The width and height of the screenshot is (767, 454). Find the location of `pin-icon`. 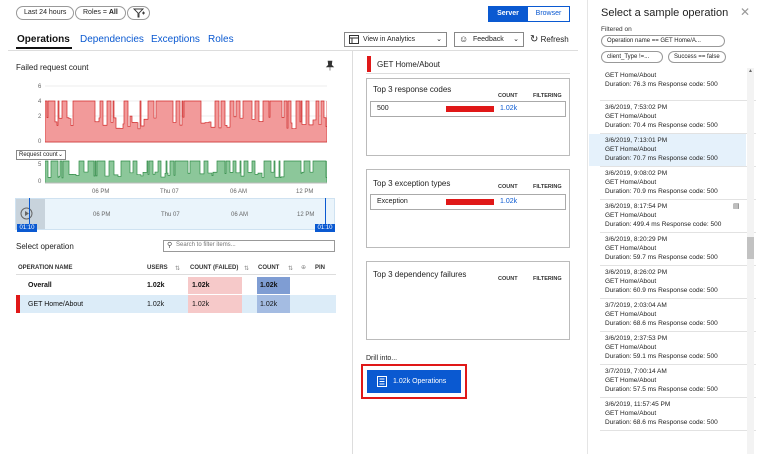

pin-icon is located at coordinates (330, 67).